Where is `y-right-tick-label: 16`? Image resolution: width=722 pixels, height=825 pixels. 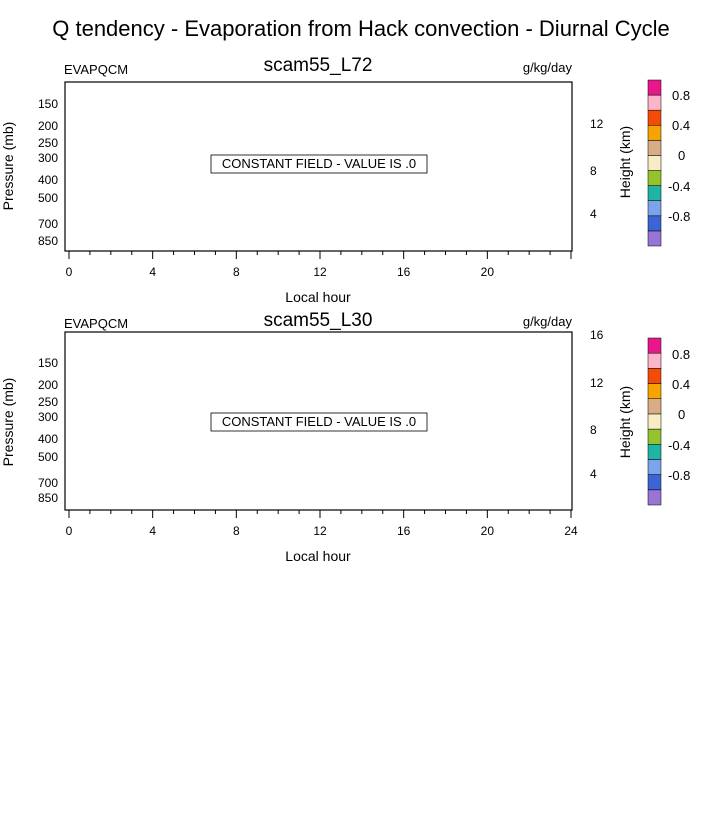 y-right-tick-label: 16 is located at coordinates (597, 335).